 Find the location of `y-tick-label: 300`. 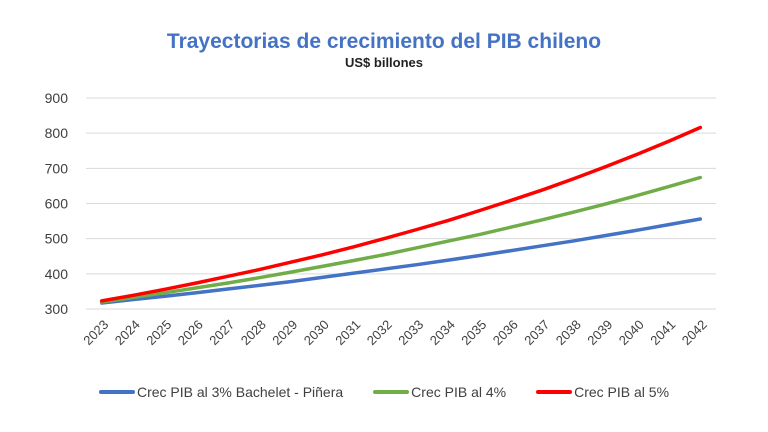

y-tick-label: 300 is located at coordinates (57, 309).